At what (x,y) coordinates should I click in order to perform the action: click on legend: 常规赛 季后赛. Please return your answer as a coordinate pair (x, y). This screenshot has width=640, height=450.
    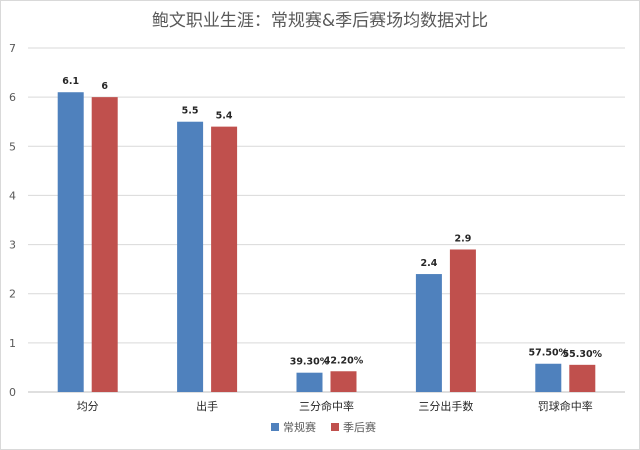
    Looking at the image, I should click on (323, 427).